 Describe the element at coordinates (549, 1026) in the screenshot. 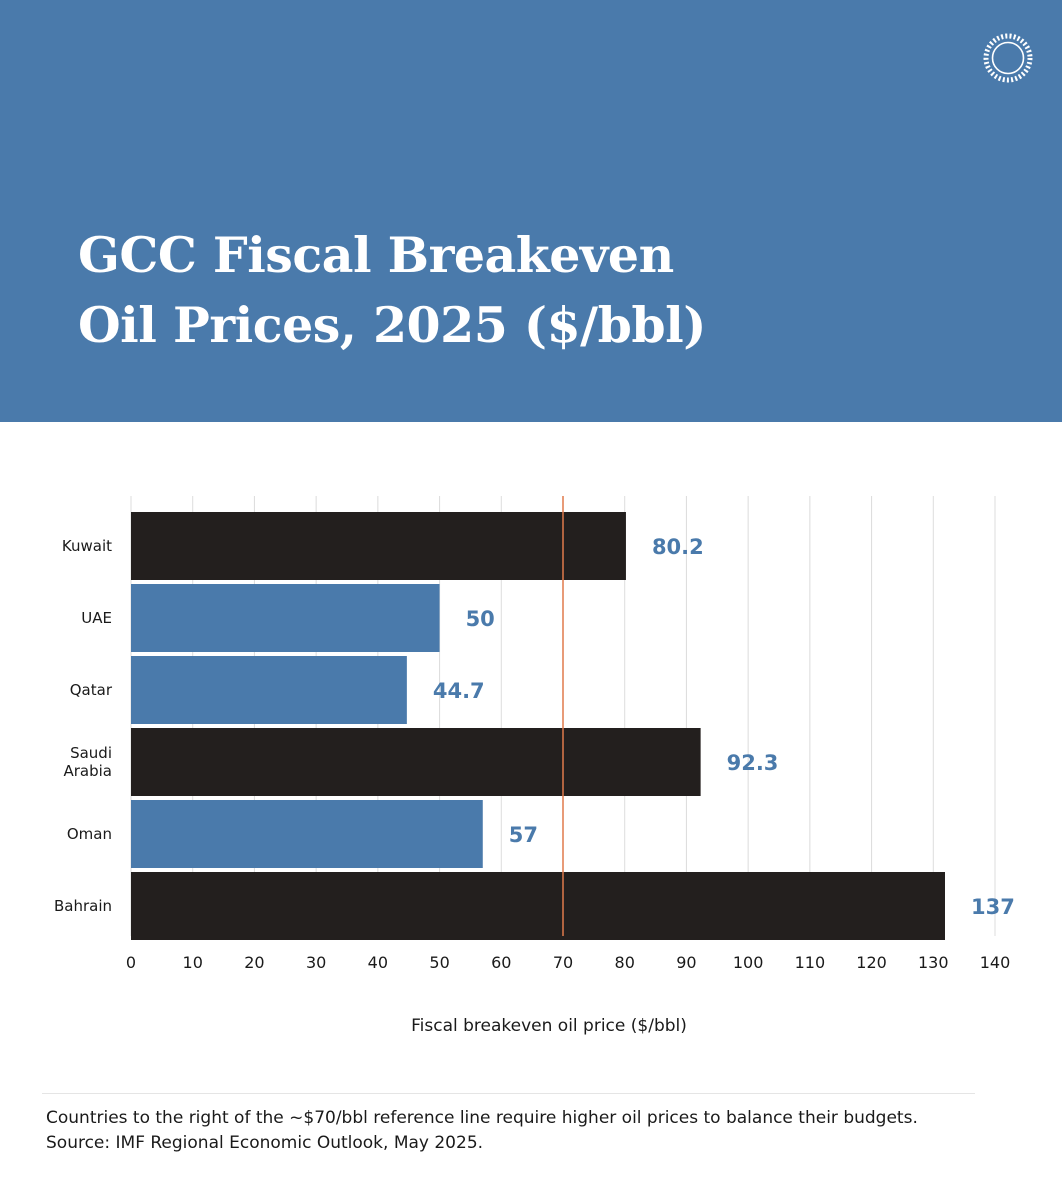

I see `x-axis-title: Fiscal breakeven oil price ($/bbl)` at that location.